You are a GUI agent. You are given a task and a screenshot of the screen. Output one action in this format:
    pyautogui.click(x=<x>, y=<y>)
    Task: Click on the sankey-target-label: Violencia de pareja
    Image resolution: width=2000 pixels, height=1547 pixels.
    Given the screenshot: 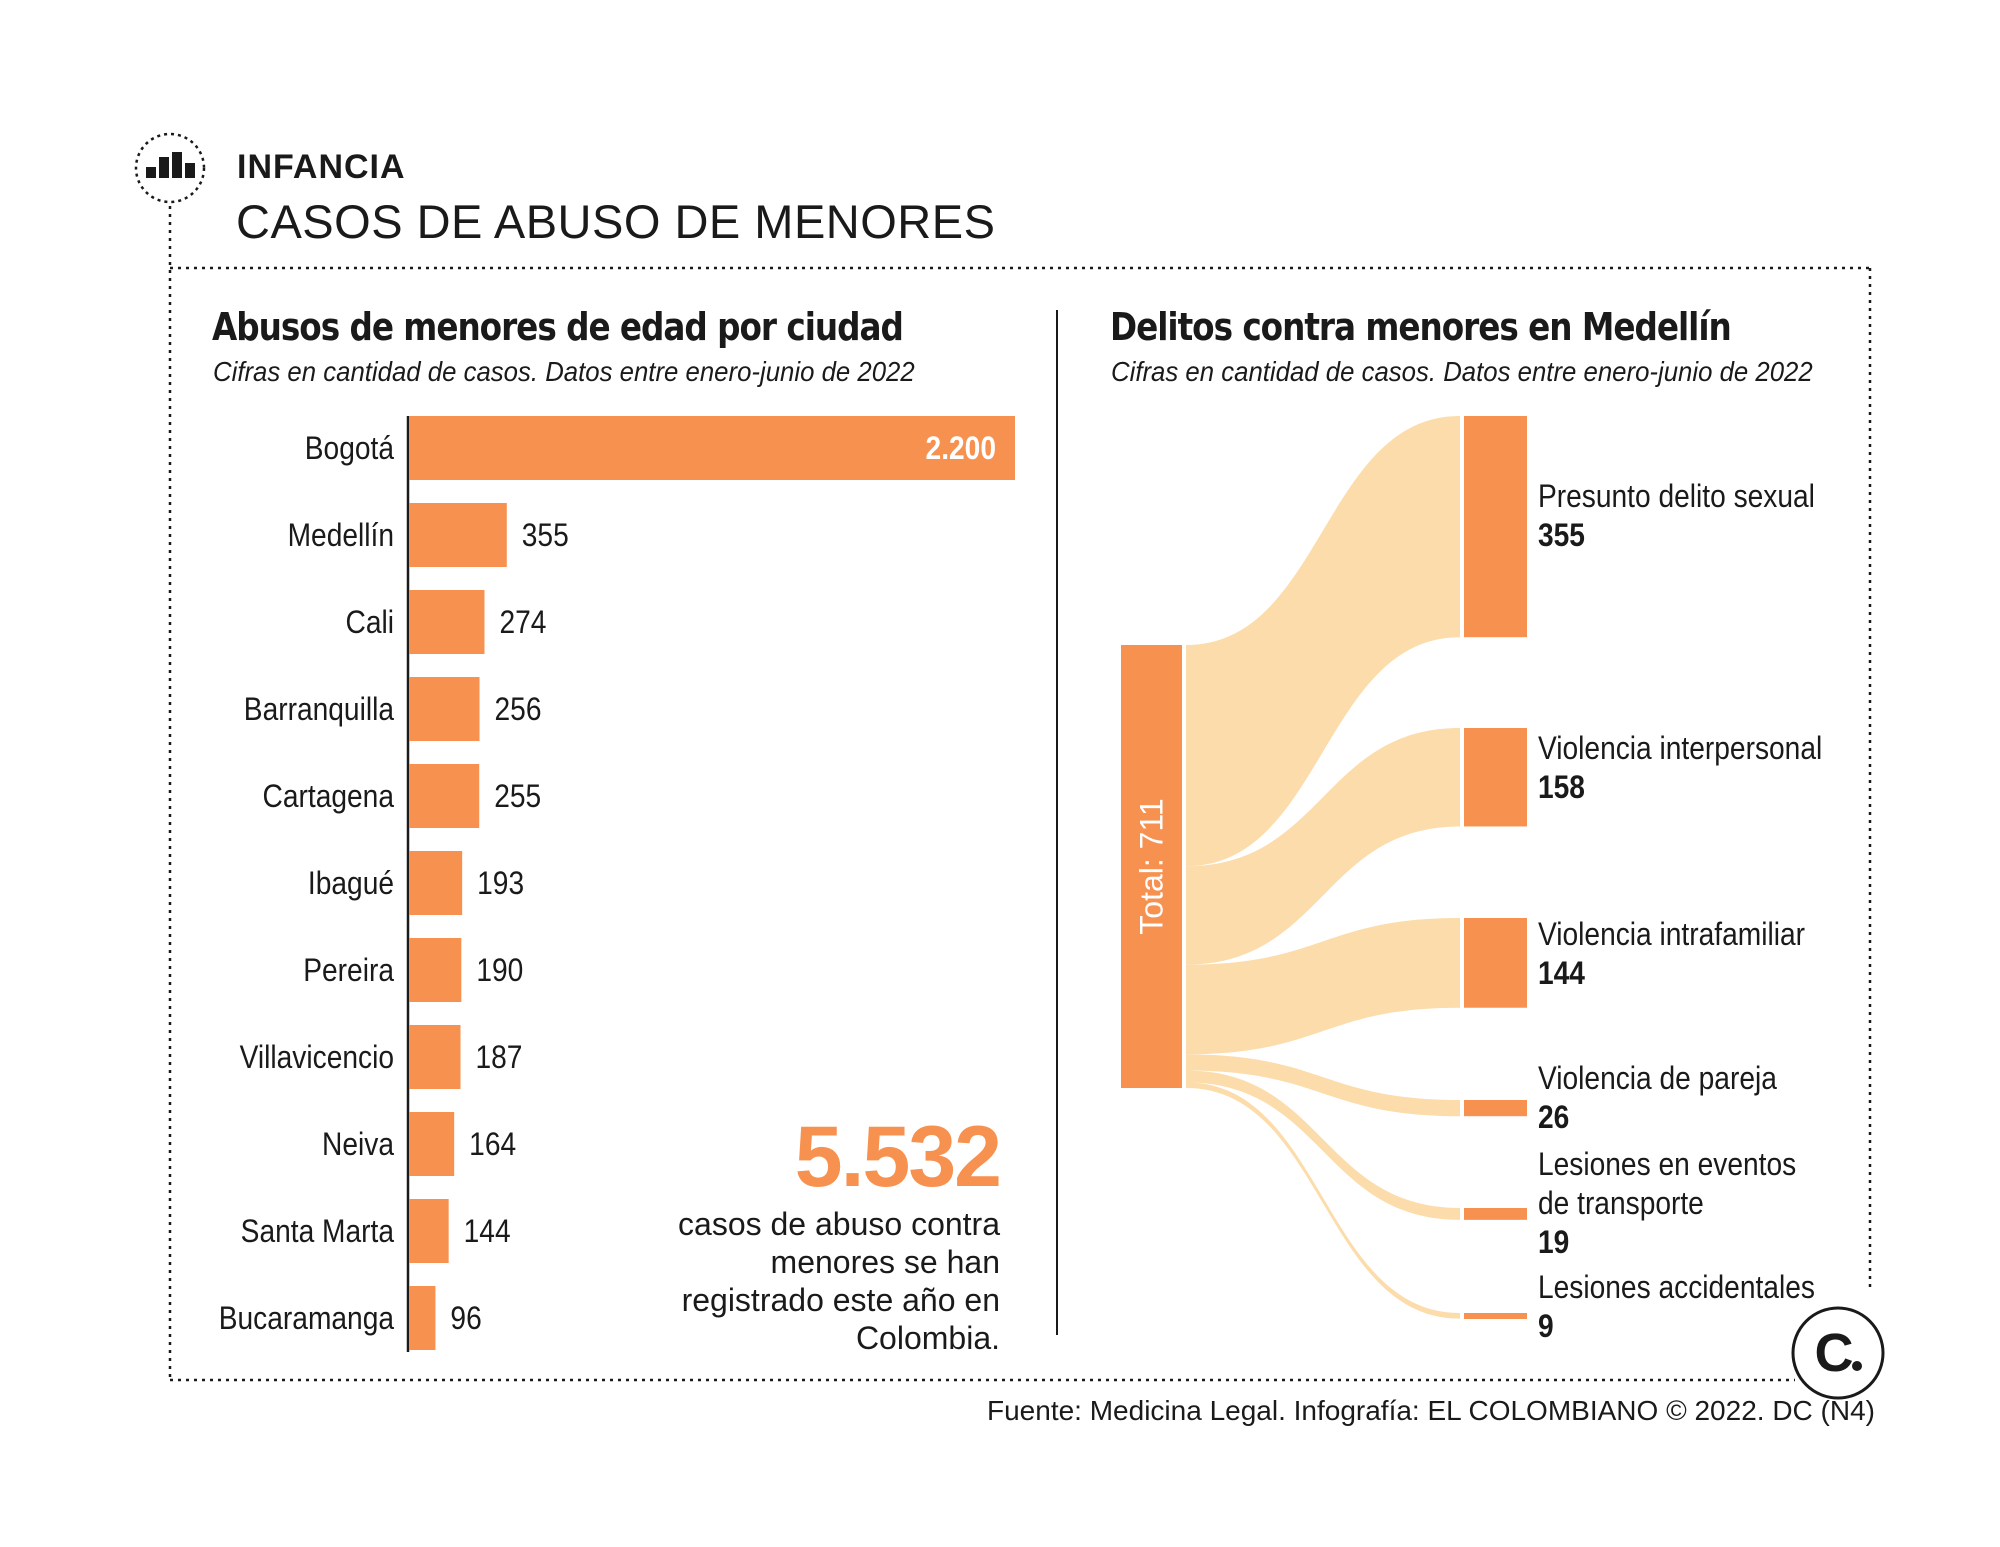 What is the action you would take?
    pyautogui.click(x=1657, y=1078)
    